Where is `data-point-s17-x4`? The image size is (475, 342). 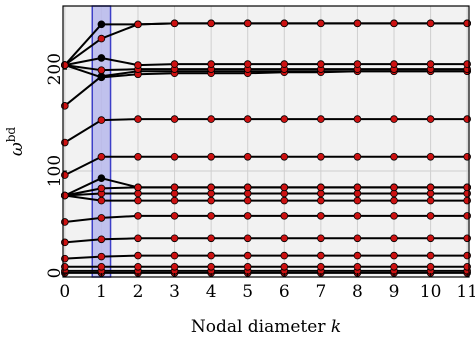 data-point-s17-x4 is located at coordinates (211, 23).